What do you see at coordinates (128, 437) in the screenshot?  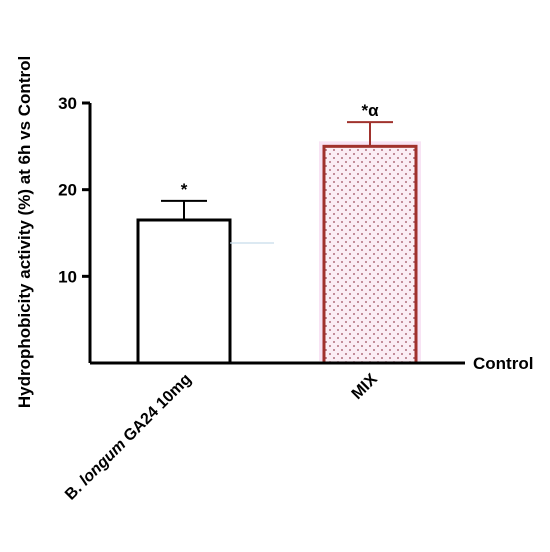 I see `category-label-0: B. longum GA24 10mg` at bounding box center [128, 437].